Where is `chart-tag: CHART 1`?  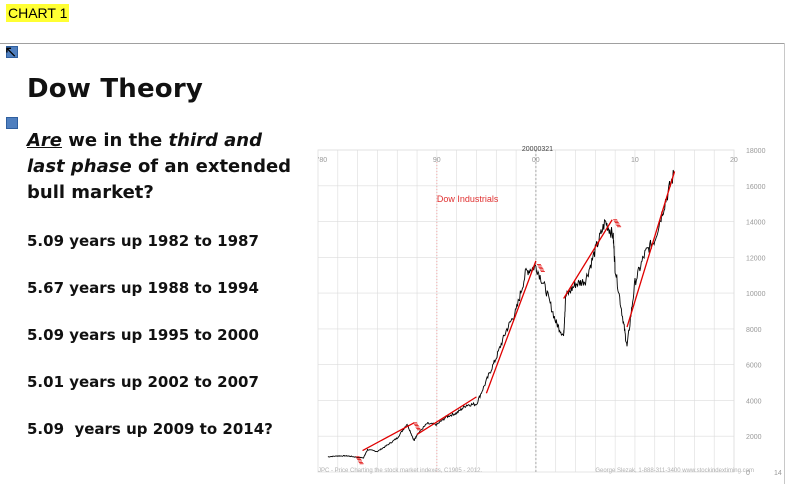 chart-tag: CHART 1 is located at coordinates (38, 13).